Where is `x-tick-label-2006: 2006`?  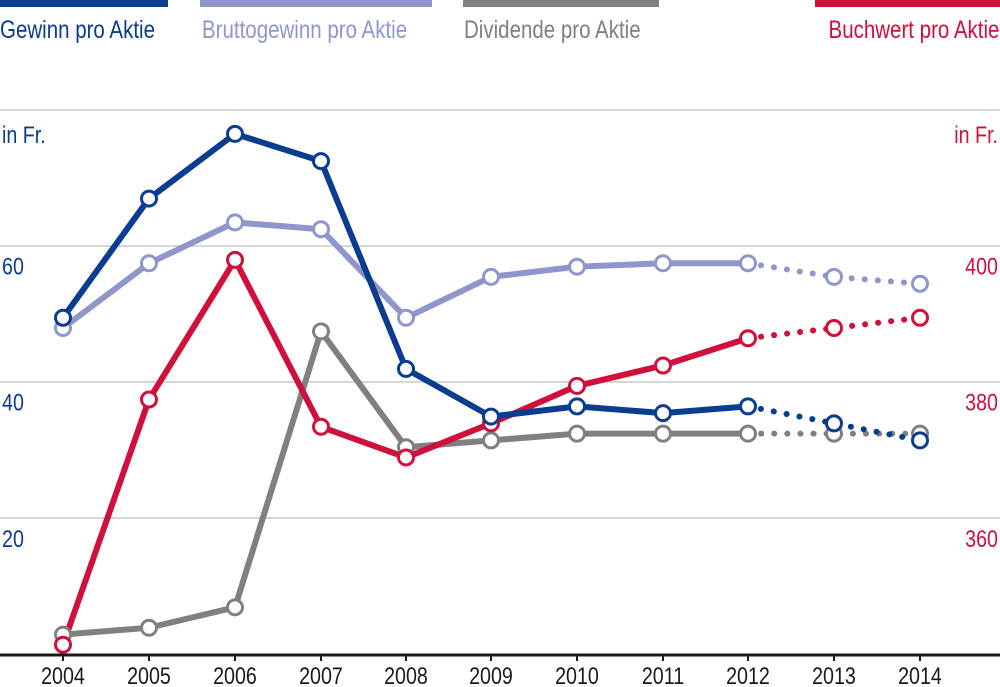 x-tick-label-2006: 2006 is located at coordinates (235, 674).